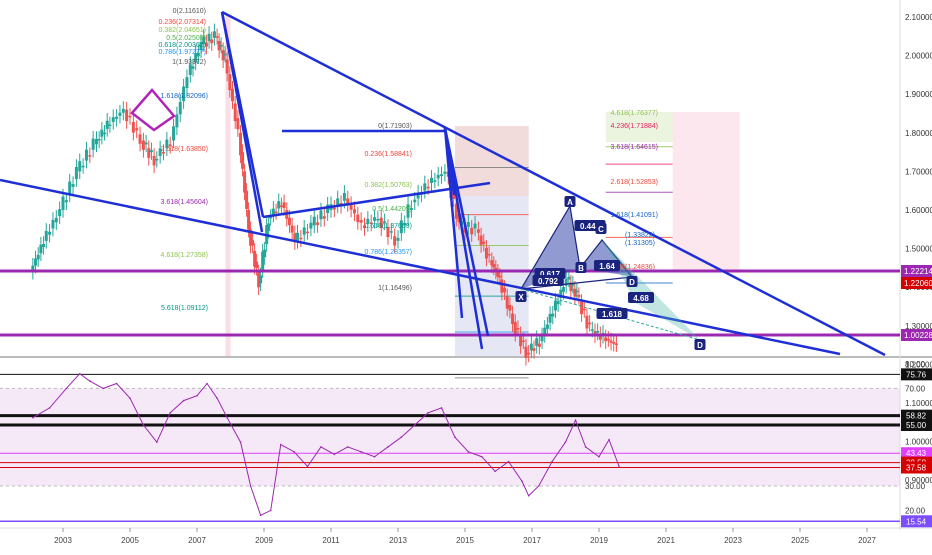 The image size is (932, 555). I want to click on x-tick-label: 2017, so click(532, 540).